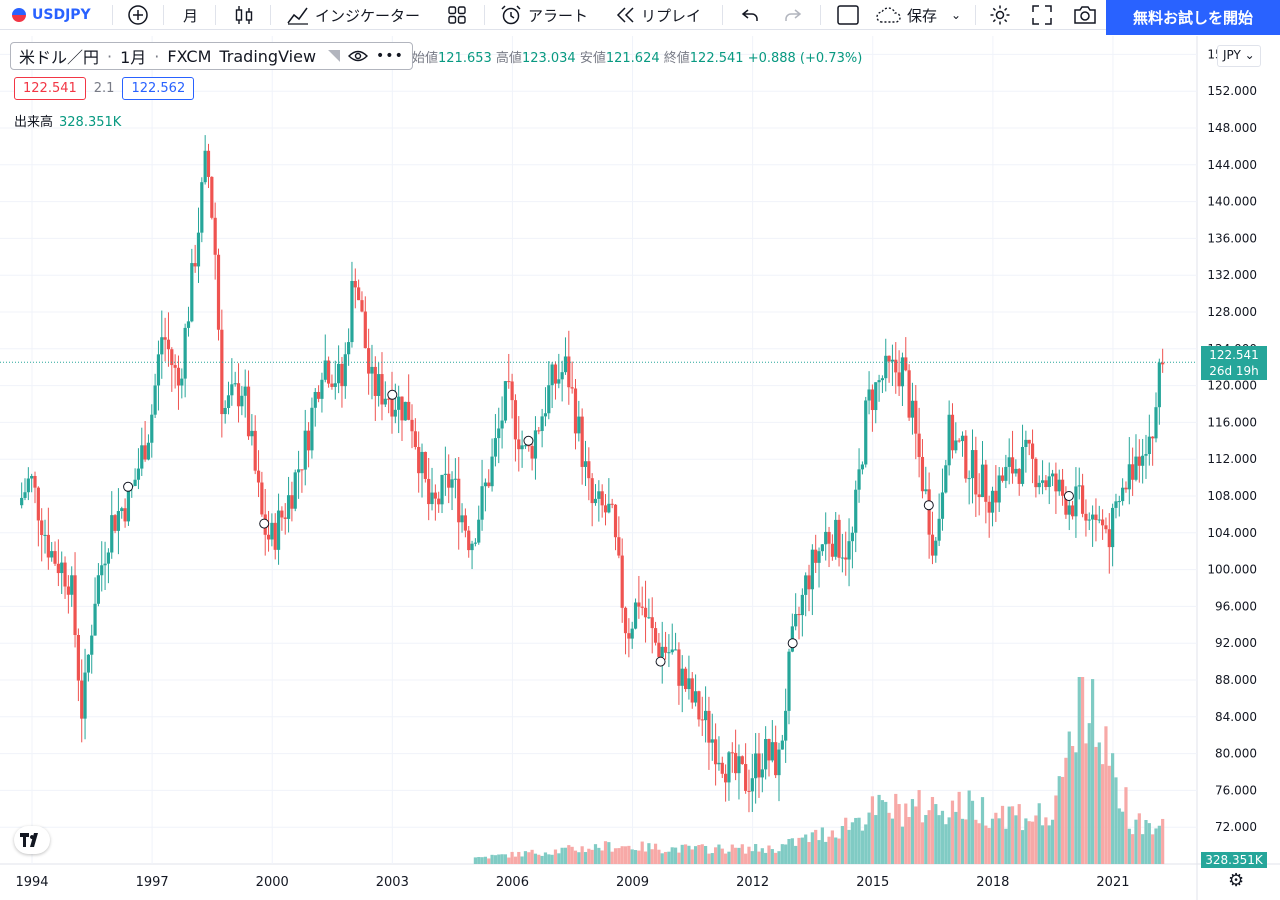 The image size is (1280, 900). Describe the element at coordinates (750, 15) in the screenshot. I see `undo-button` at that location.